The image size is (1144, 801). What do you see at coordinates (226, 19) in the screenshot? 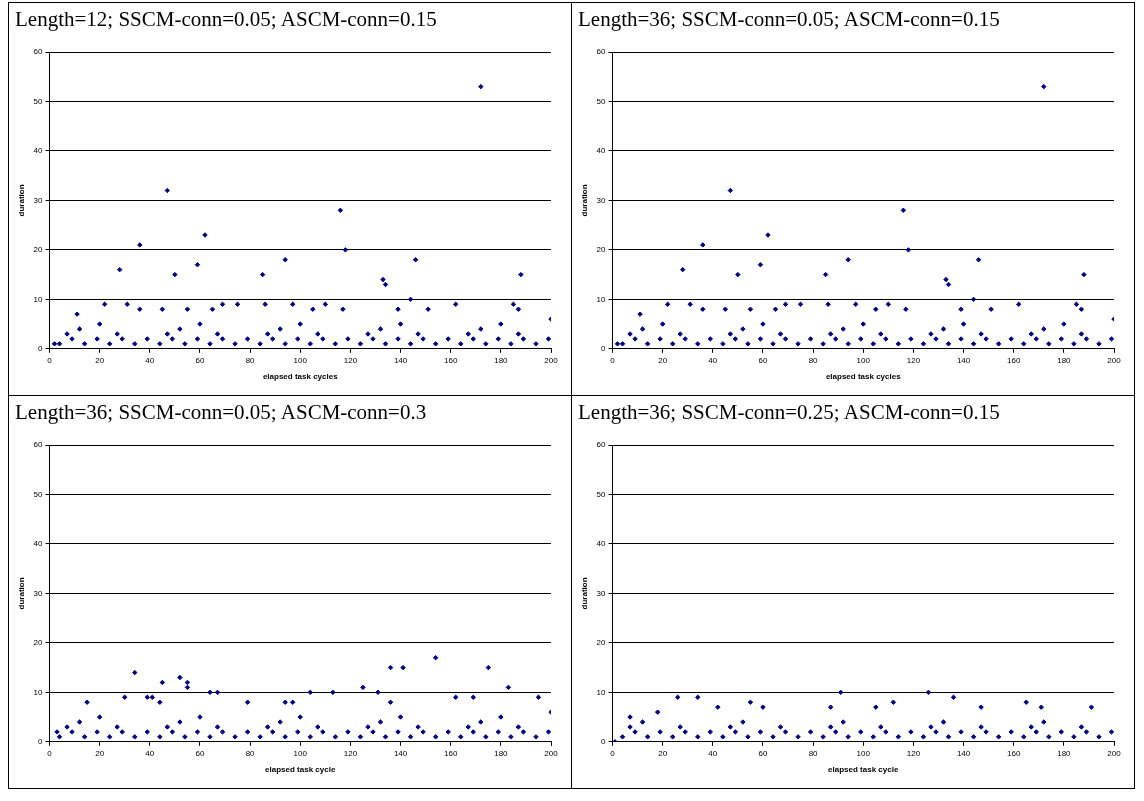
I see `chart-title: Length=12; SSCM-conn=0.05; ASCM-conn=0.15` at bounding box center [226, 19].